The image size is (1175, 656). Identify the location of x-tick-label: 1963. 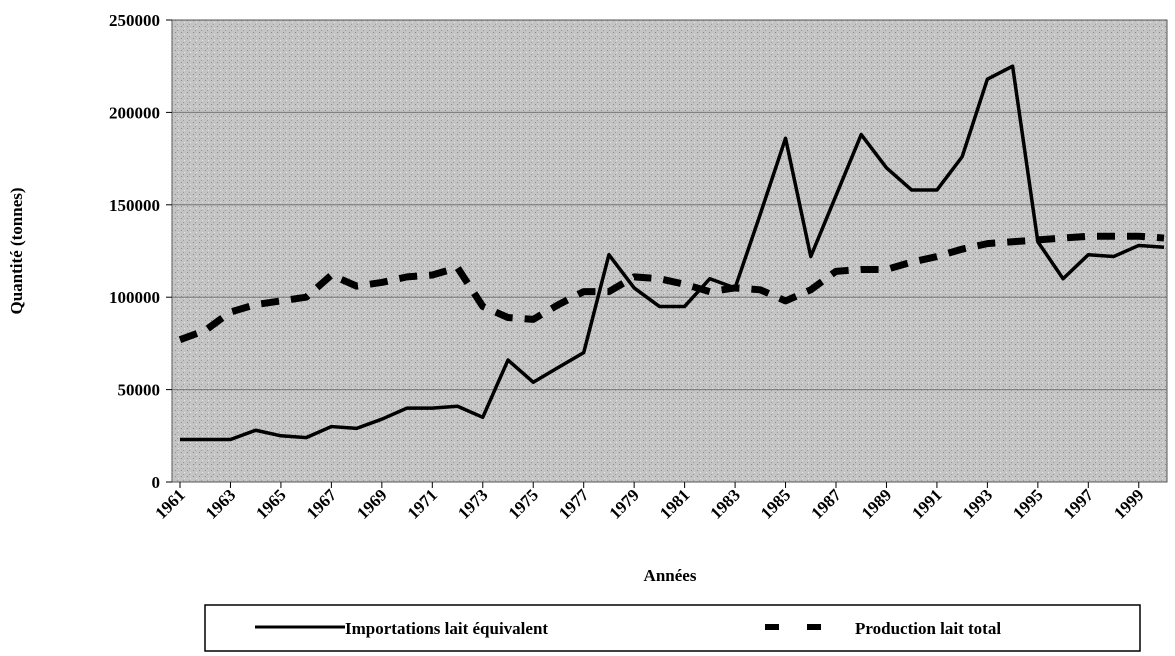
(220, 503).